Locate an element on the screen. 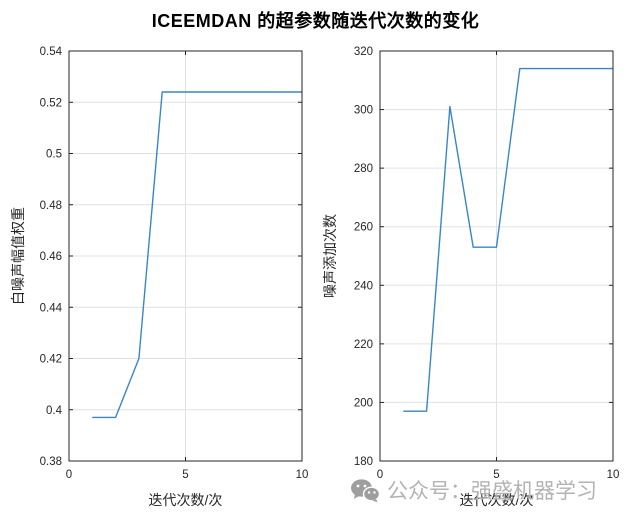  y-tick-label: 320 is located at coordinates (363, 52).